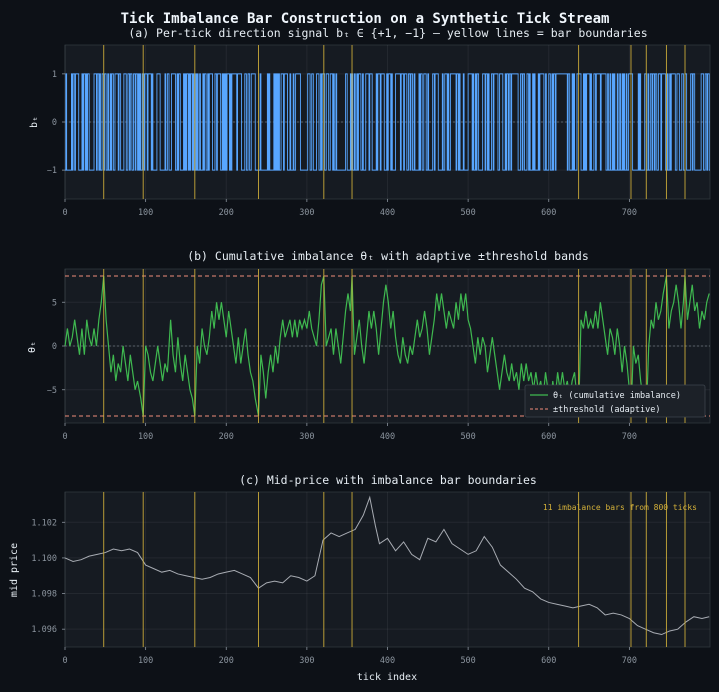 Image resolution: width=719 pixels, height=692 pixels. Describe the element at coordinates (617, 396) in the screenshot. I see `legend-label-imbalance: θₜ (cumulative imbalance)` at that location.